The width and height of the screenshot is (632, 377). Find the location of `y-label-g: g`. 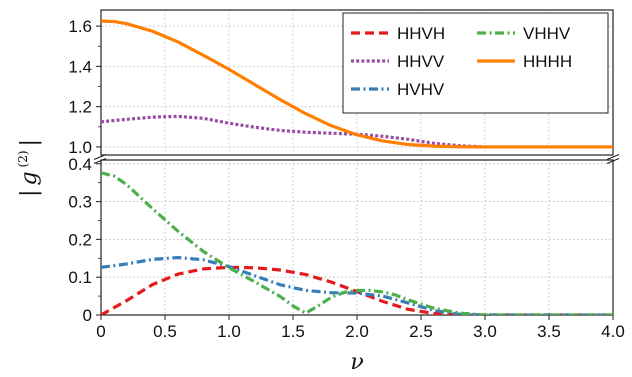

y-label-g: g is located at coordinates (29, 178).